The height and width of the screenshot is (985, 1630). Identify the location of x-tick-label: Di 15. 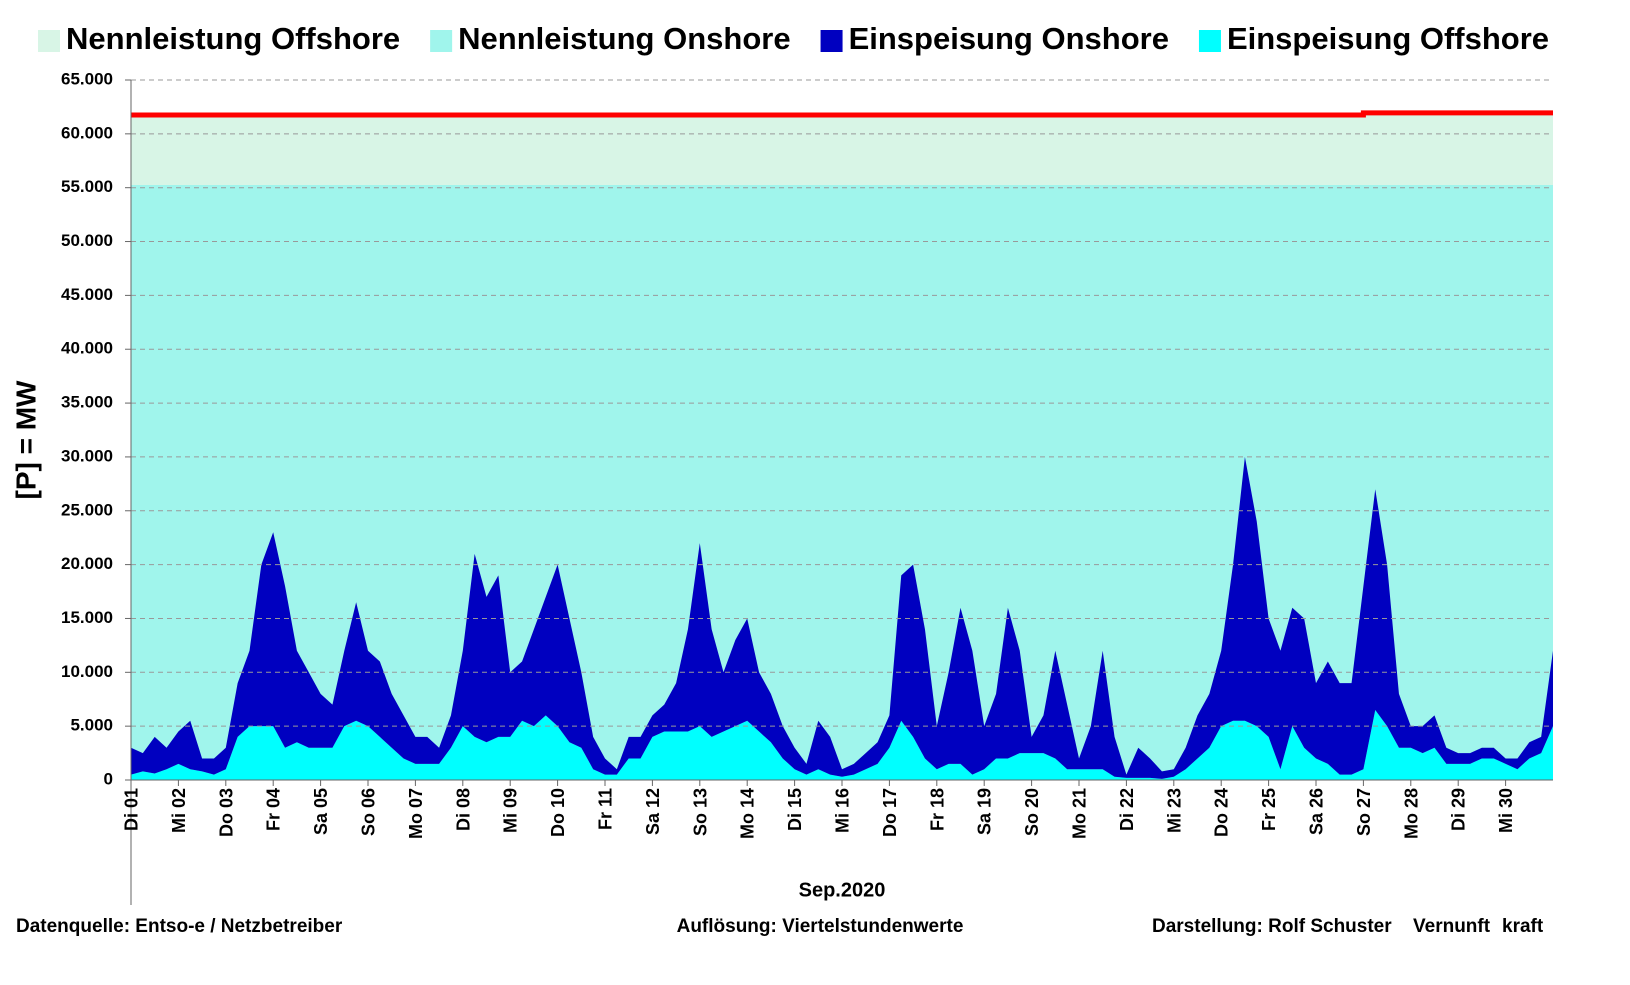
(795, 809).